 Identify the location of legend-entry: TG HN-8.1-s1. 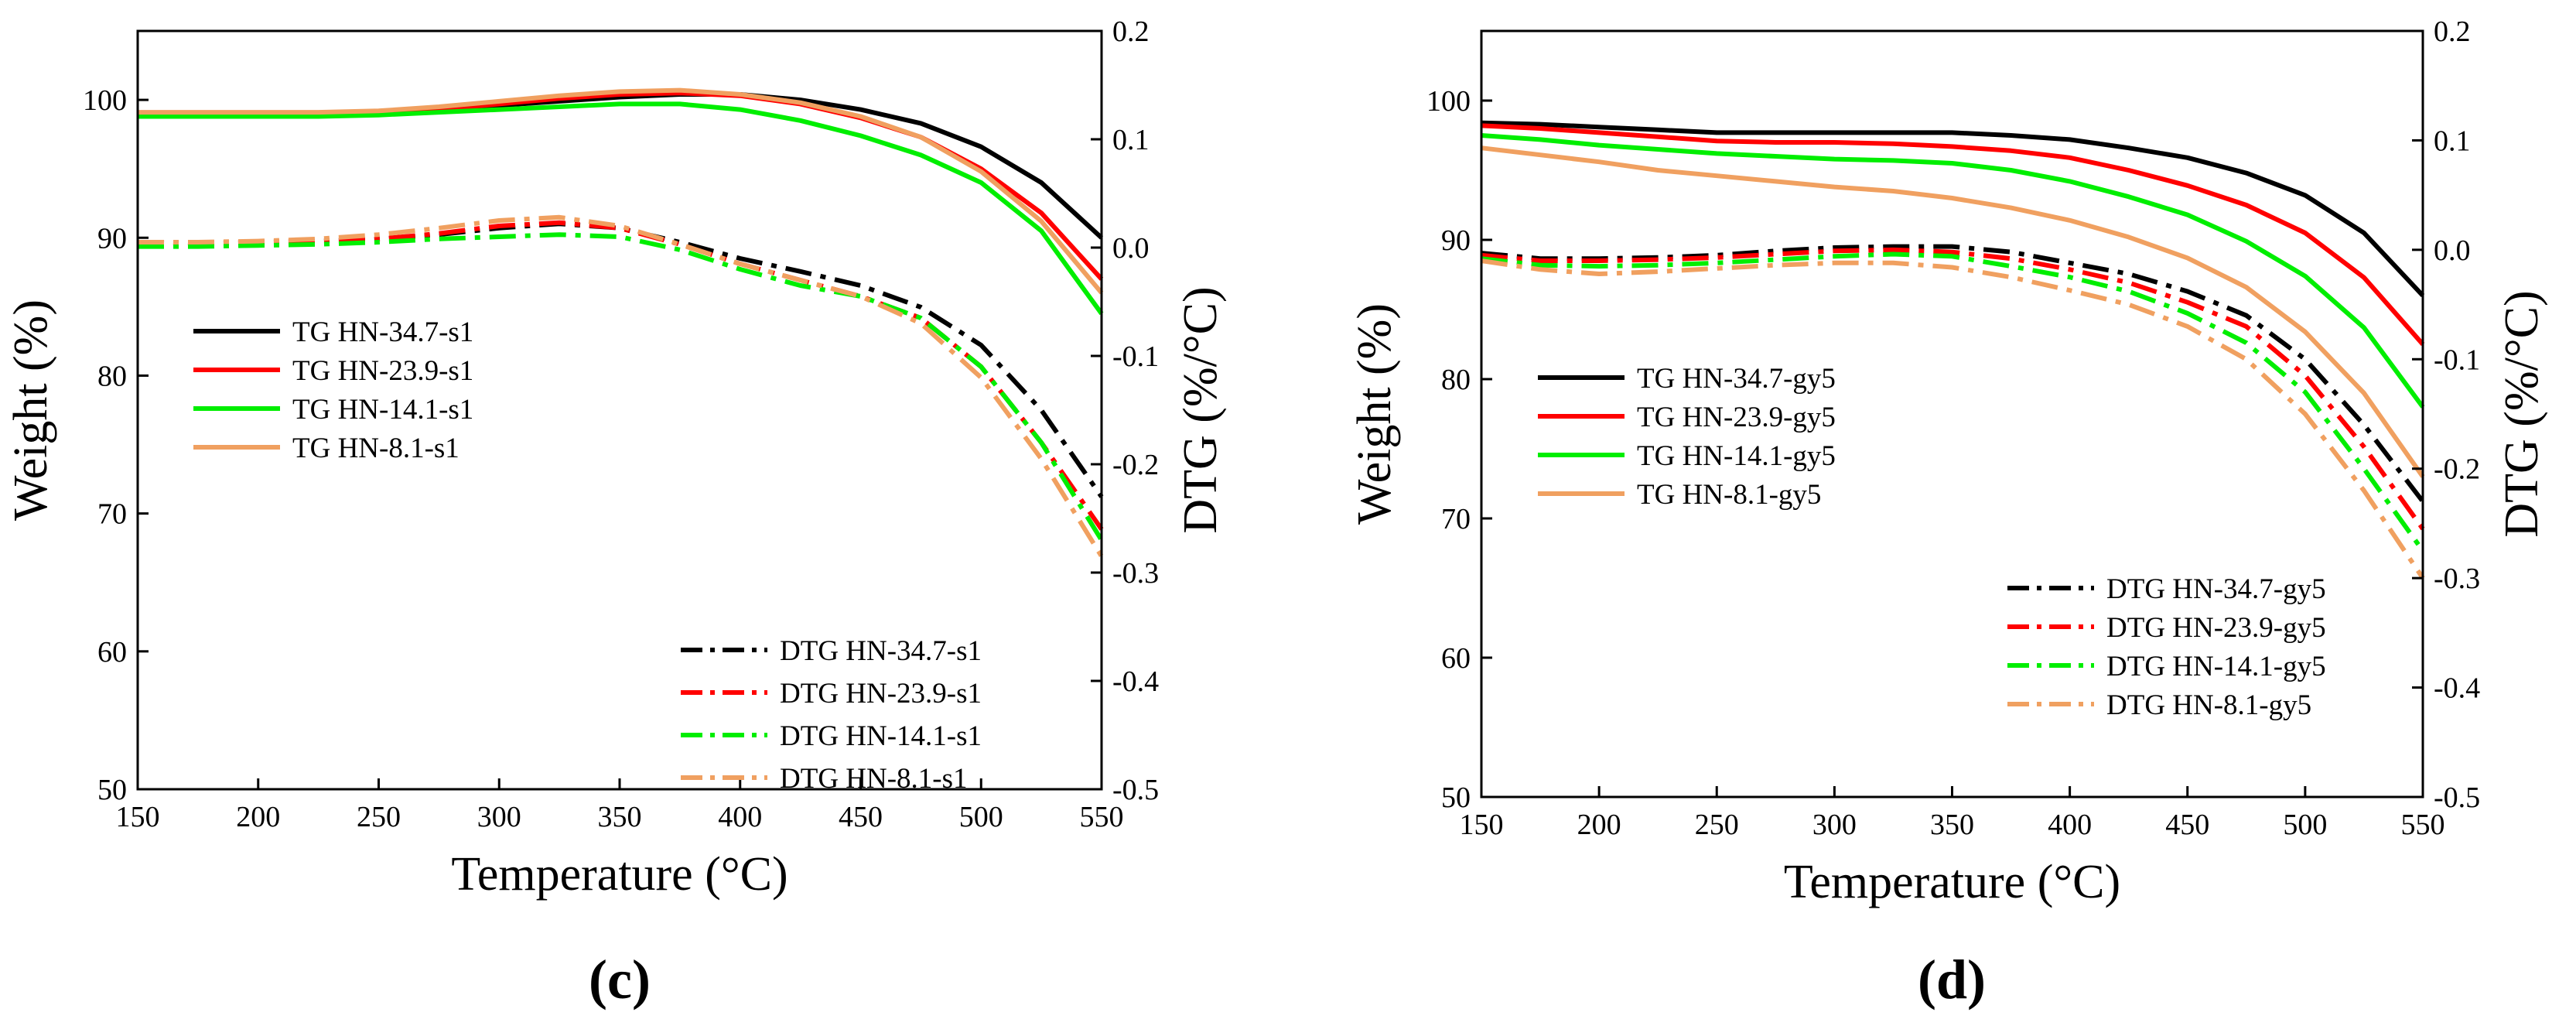
(376, 448).